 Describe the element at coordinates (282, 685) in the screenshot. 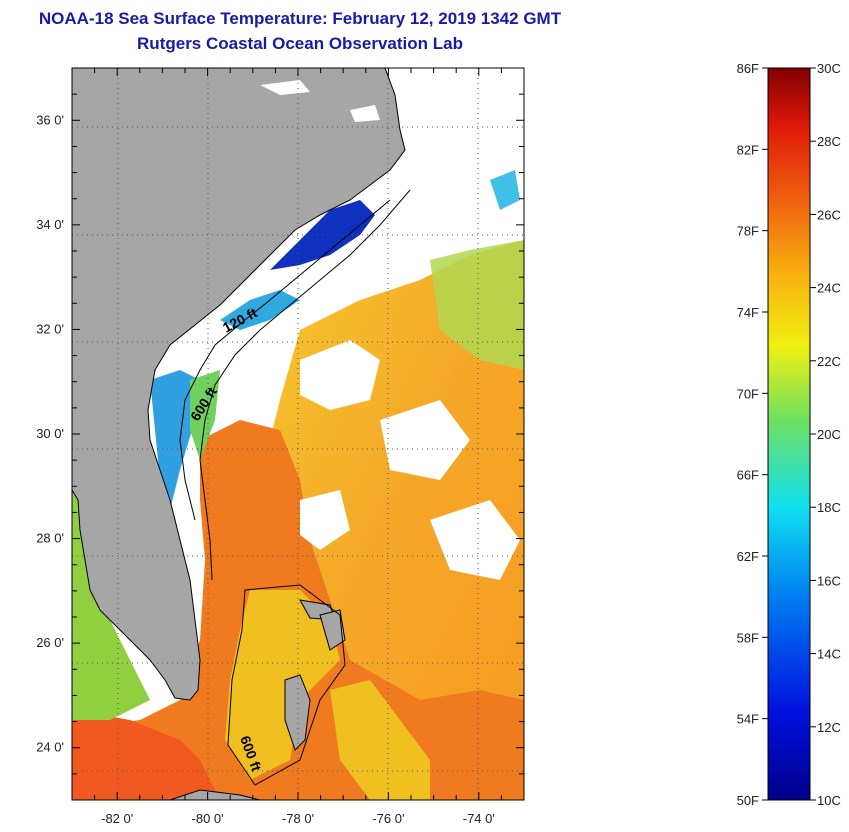

I see `bahama-banks` at that location.